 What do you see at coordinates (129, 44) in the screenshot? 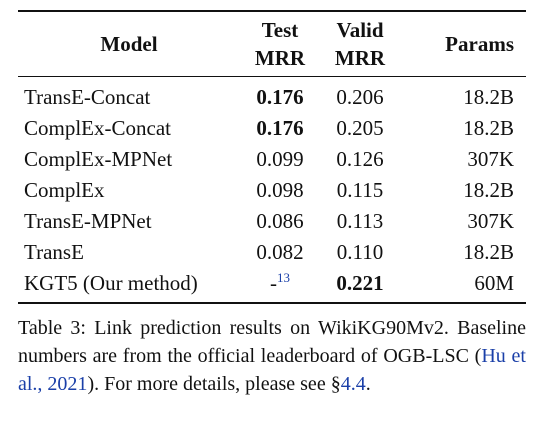
I see `header-model: Model` at bounding box center [129, 44].